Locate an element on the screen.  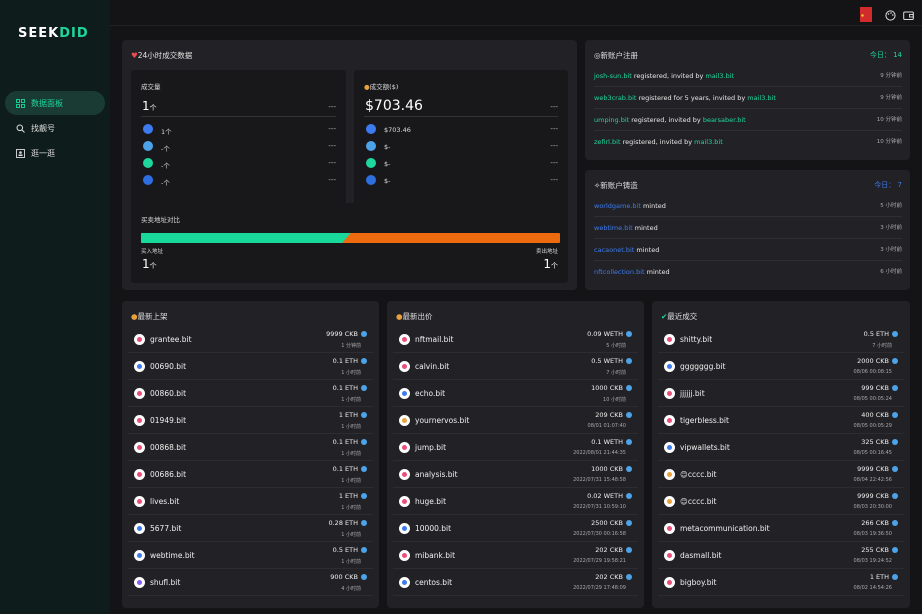
list-item: bigboy.bit 1 ETH 08/02 14:54:26 is located at coordinates (781, 582).